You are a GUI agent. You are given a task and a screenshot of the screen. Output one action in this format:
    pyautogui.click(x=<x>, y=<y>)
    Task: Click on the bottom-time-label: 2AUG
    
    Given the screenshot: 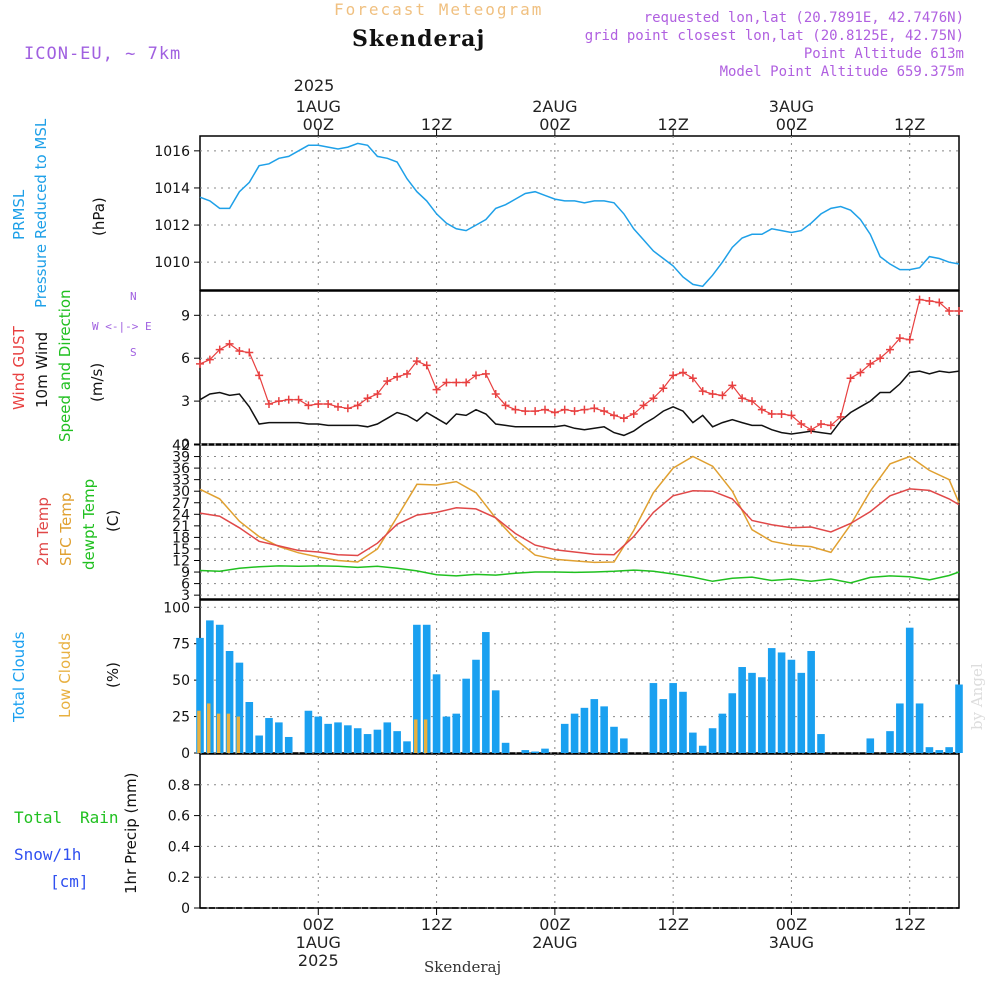 What is the action you would take?
    pyautogui.click(x=554, y=942)
    